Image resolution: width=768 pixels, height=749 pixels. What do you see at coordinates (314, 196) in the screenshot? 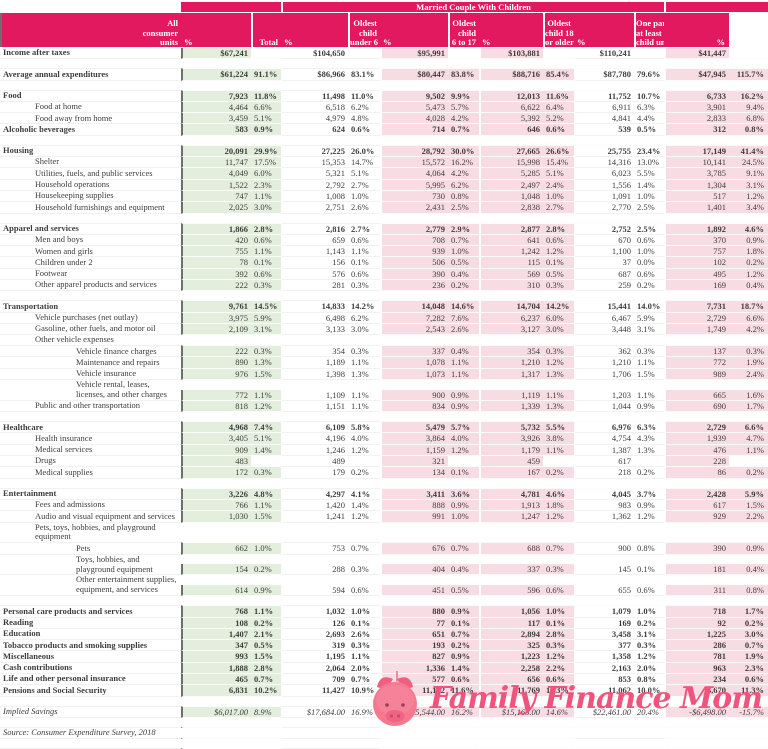
I see `value-cell-t: 1,008` at bounding box center [314, 196].